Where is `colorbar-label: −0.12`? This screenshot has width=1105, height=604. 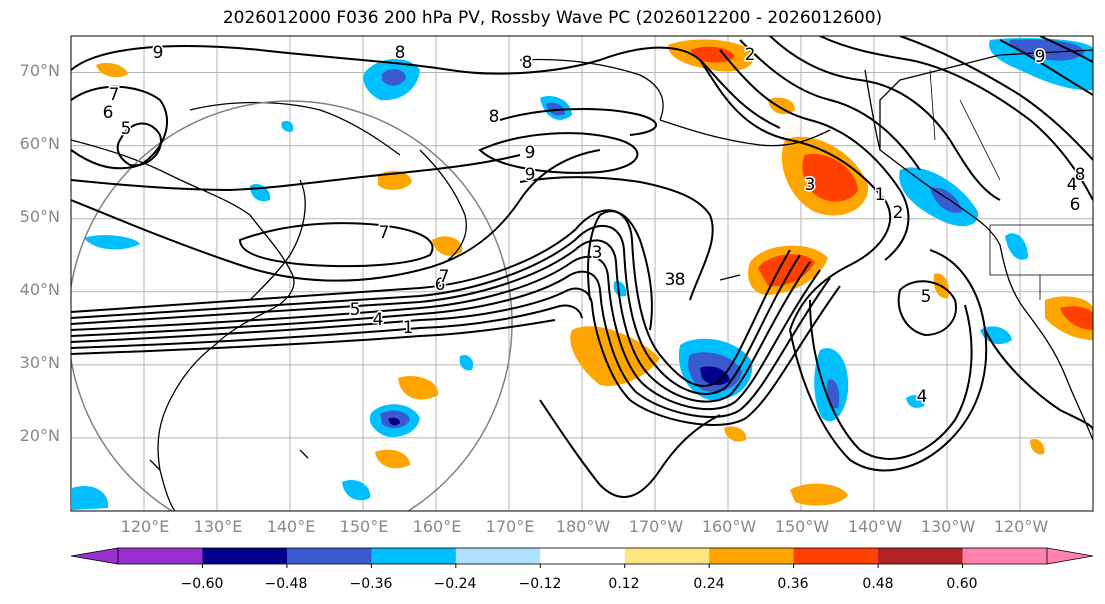
colorbar-label: −0.12 is located at coordinates (540, 584).